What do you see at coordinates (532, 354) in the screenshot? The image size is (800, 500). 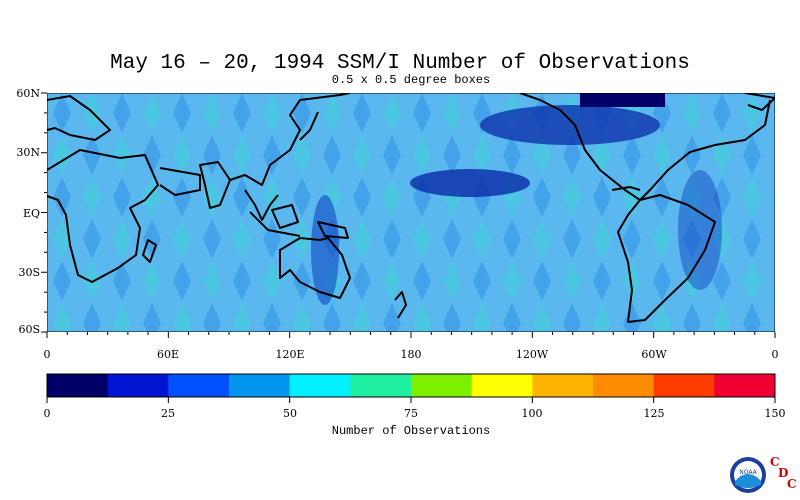 I see `lon-label-120w: 120W` at bounding box center [532, 354].